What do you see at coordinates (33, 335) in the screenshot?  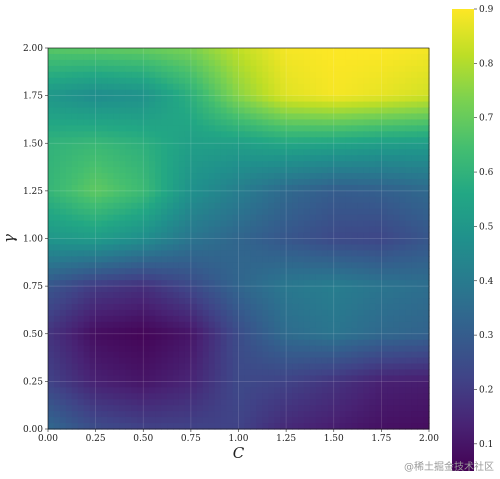 I see `y-tick-label: 0.50` at bounding box center [33, 335].